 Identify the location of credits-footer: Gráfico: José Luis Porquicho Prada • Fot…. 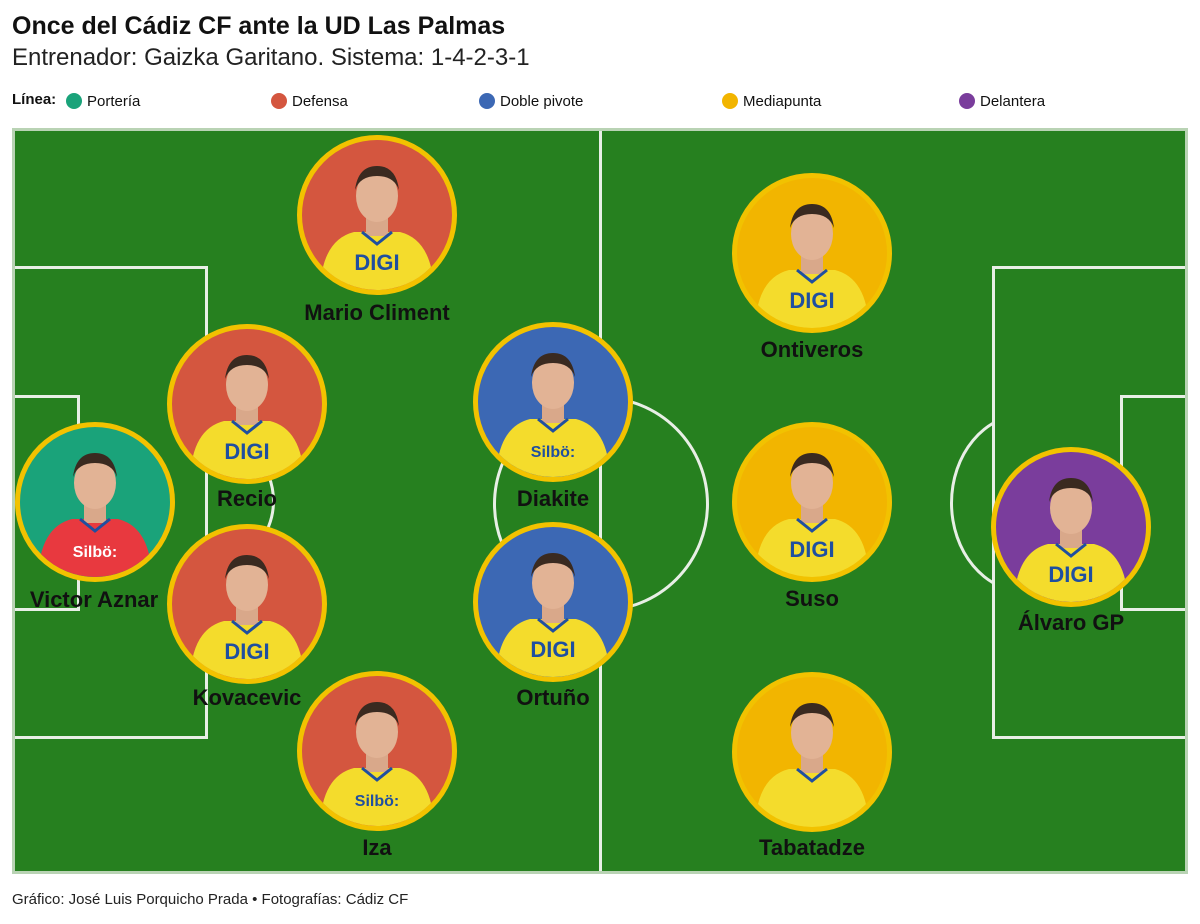
(210, 899).